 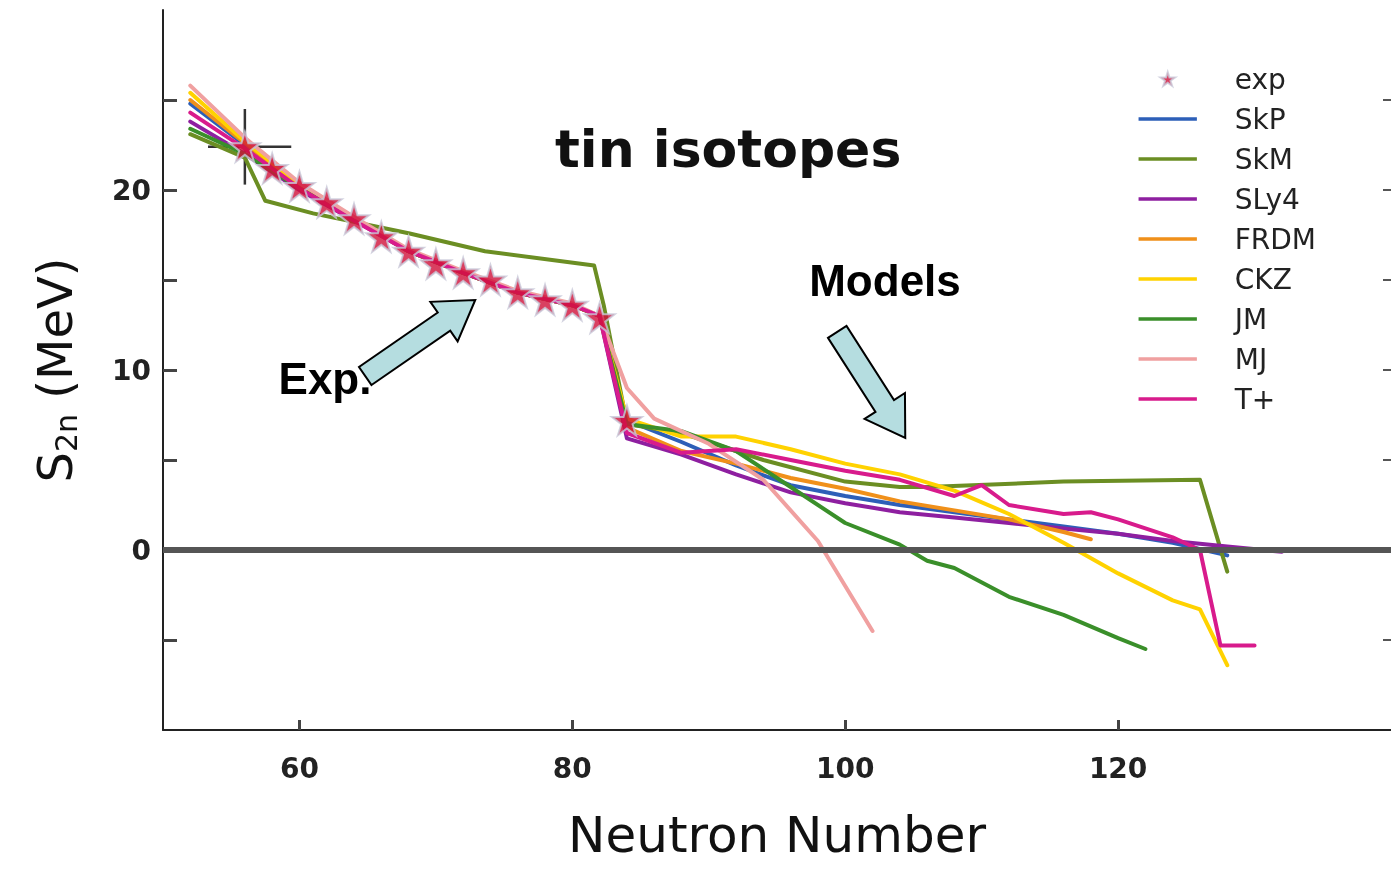 What do you see at coordinates (1275, 239) in the screenshot?
I see `legend-label: FRDM` at bounding box center [1275, 239].